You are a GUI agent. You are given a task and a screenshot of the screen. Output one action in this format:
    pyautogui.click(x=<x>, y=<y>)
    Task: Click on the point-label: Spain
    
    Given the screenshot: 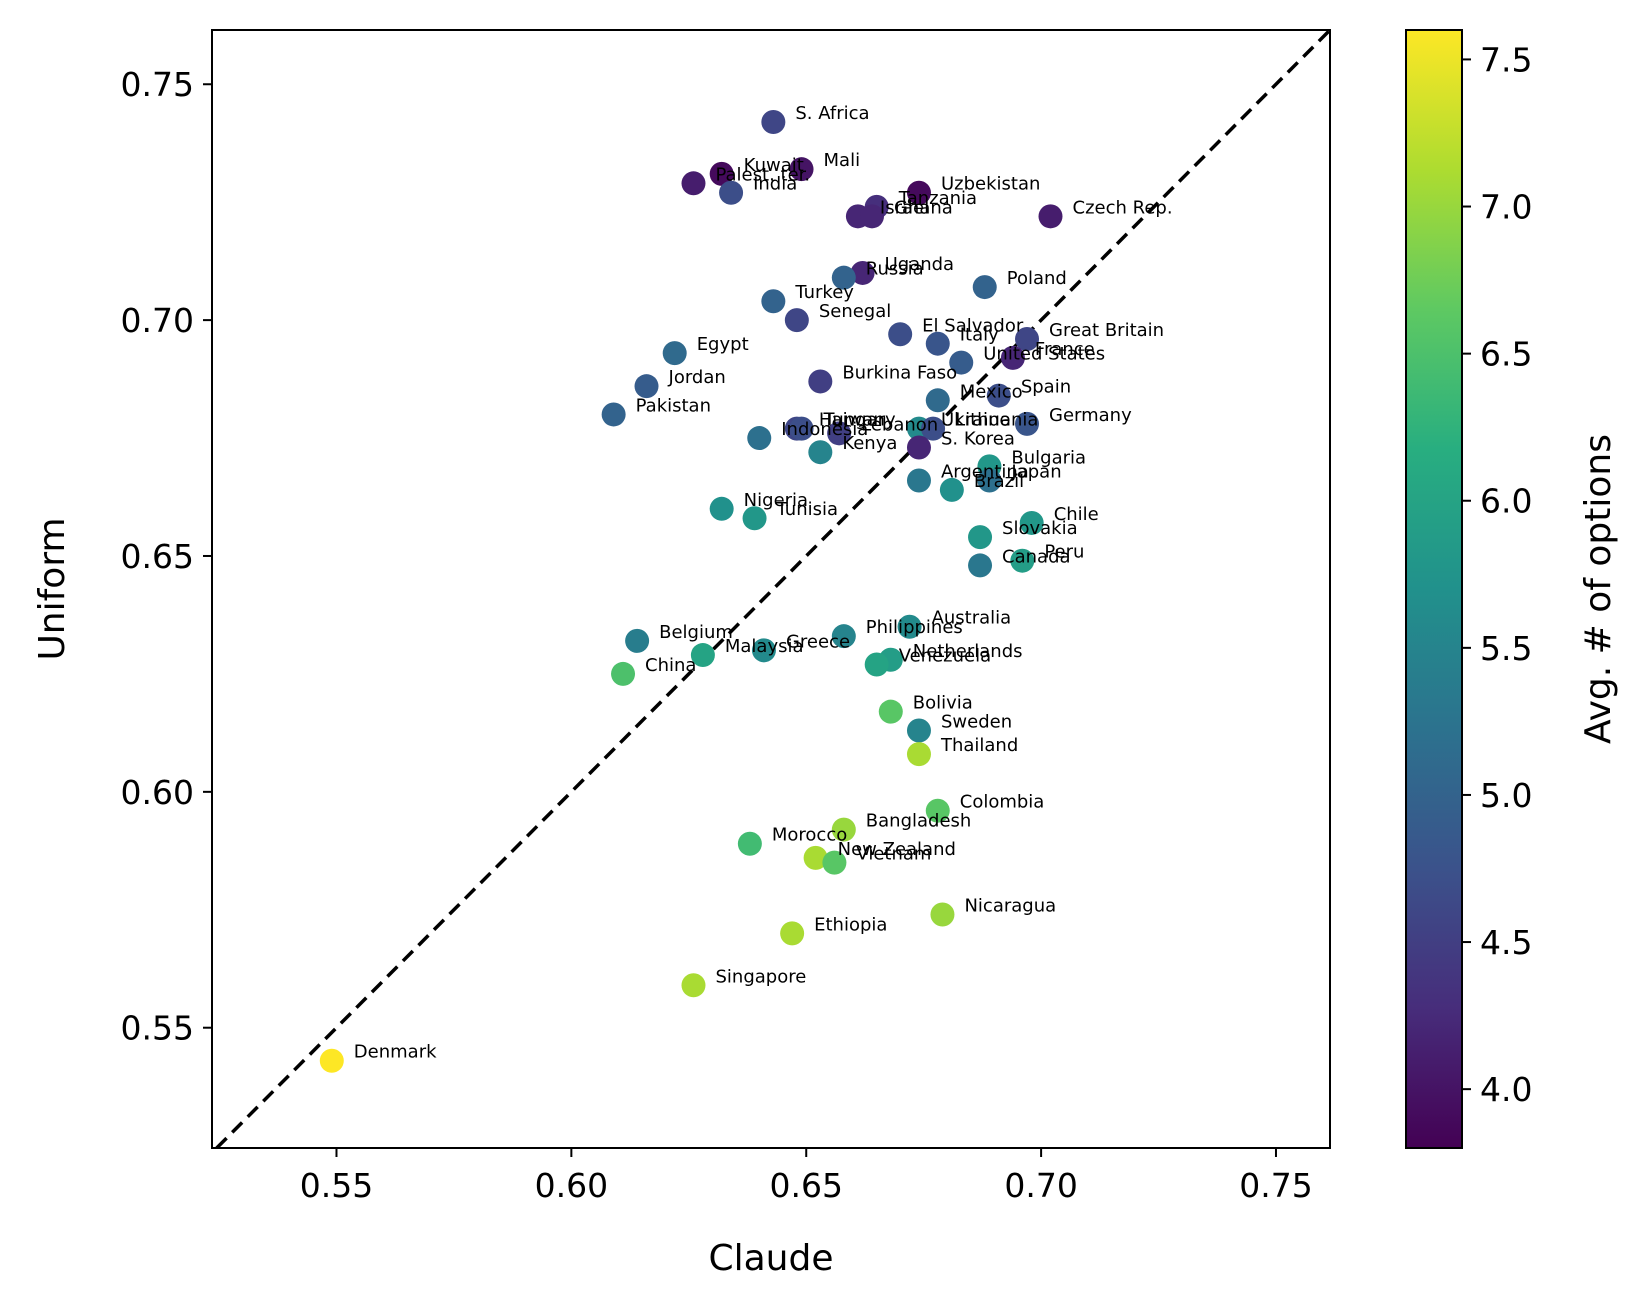 What is the action you would take?
    pyautogui.click(x=1046, y=387)
    